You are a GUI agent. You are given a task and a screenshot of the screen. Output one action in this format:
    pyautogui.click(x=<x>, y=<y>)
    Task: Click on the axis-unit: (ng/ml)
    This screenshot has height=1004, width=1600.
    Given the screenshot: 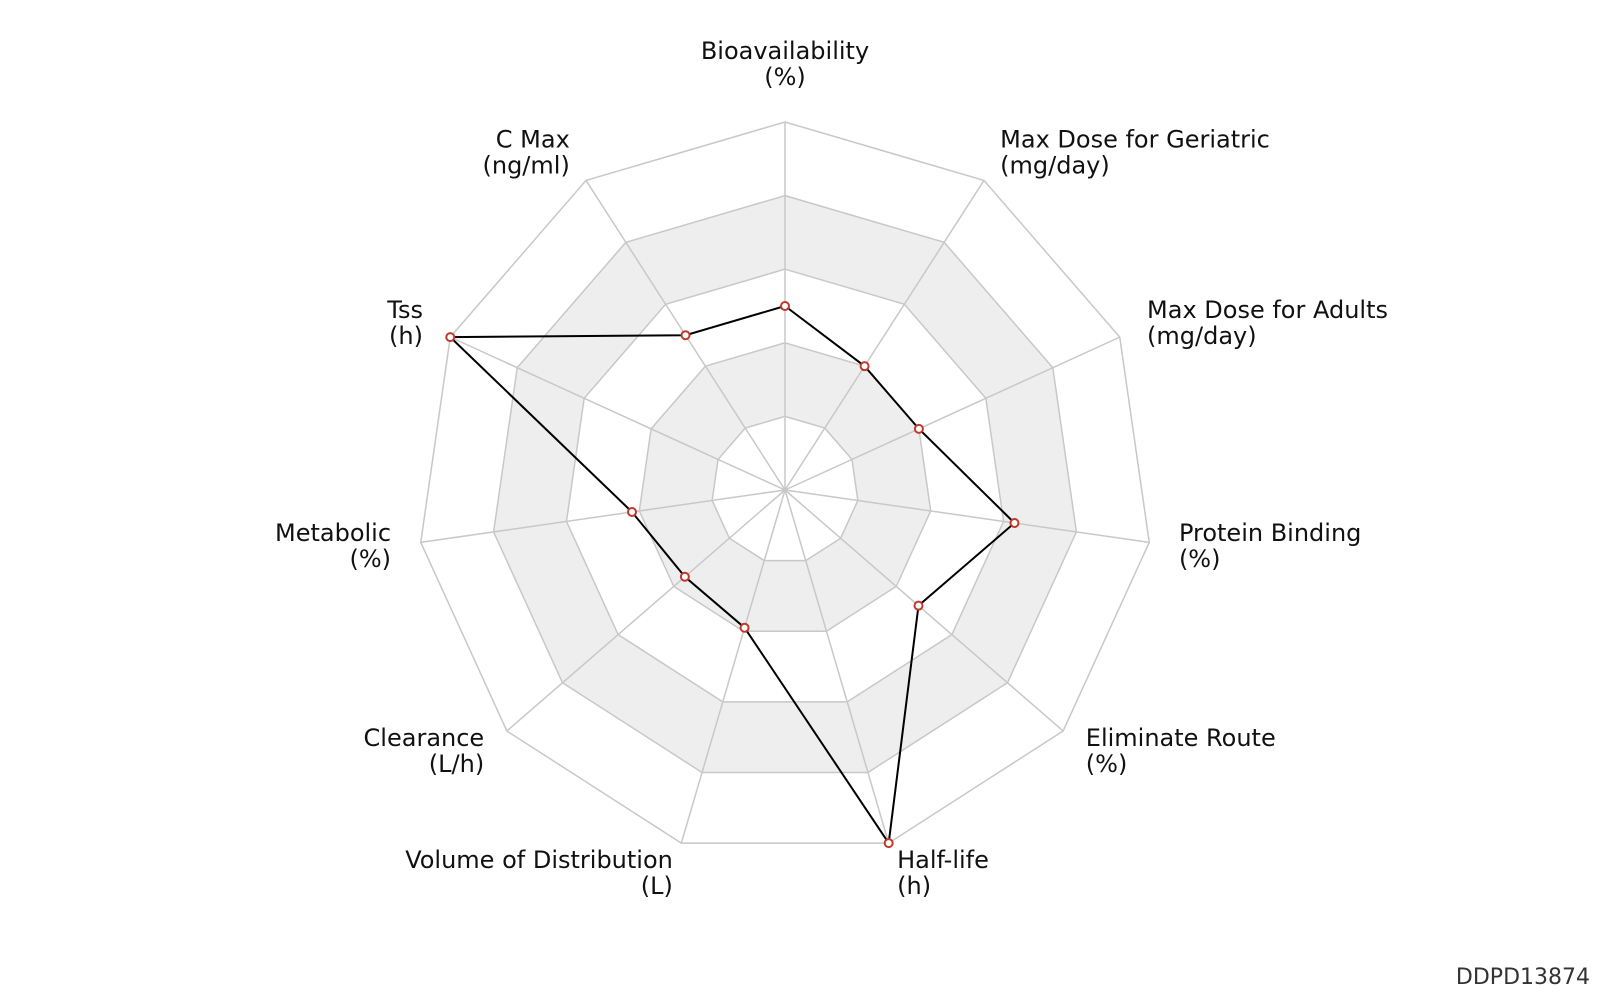 What is the action you would take?
    pyautogui.click(x=526, y=165)
    